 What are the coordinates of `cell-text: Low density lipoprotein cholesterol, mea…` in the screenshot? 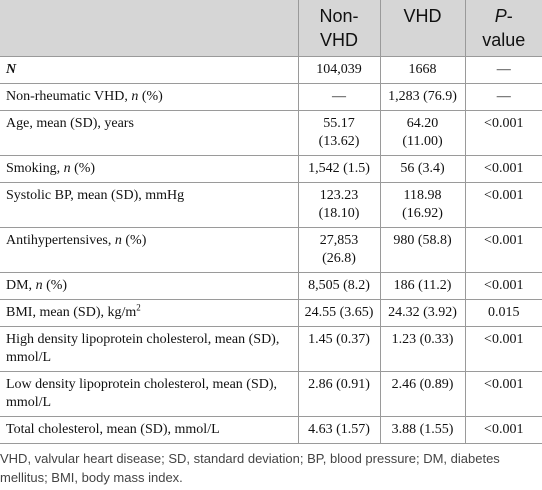 It's located at (141, 393).